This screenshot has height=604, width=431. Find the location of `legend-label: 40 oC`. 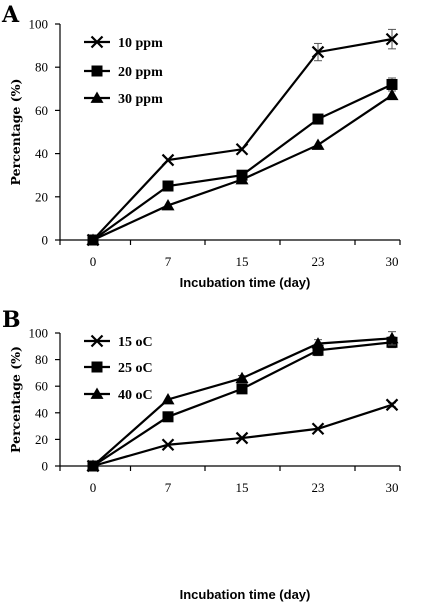

legend-label: 40 oC is located at coordinates (135, 395).